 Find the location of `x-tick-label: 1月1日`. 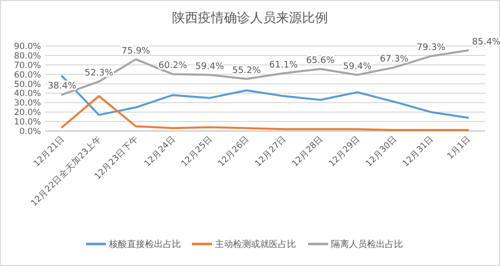

x-tick-label: 1月1日 is located at coordinates (460, 148).